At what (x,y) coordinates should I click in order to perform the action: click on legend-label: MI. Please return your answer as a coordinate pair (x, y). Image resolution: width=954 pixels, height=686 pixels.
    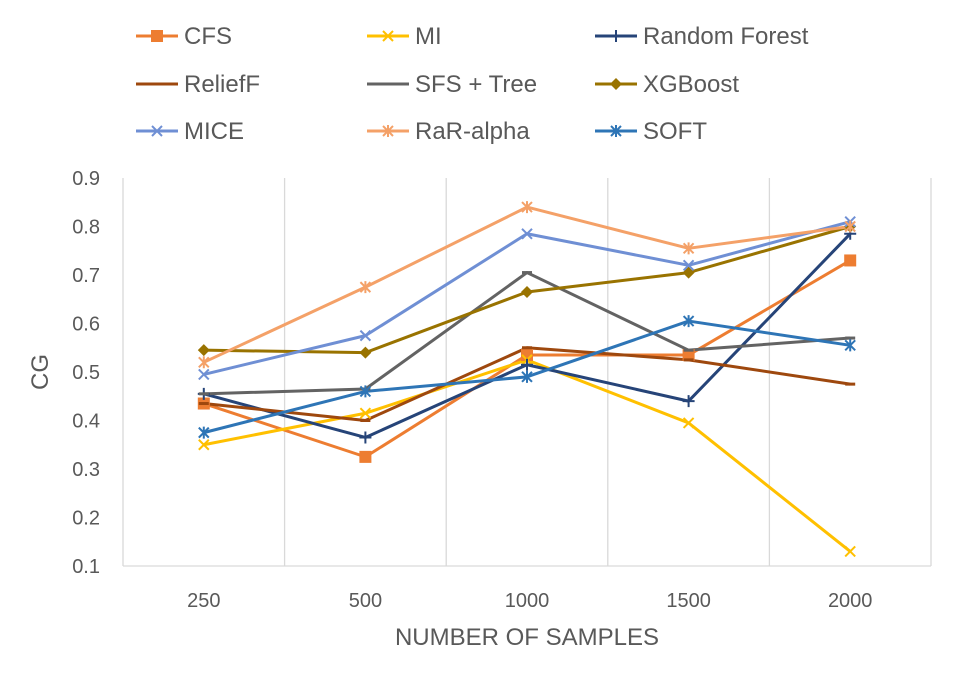
    Looking at the image, I should click on (428, 36).